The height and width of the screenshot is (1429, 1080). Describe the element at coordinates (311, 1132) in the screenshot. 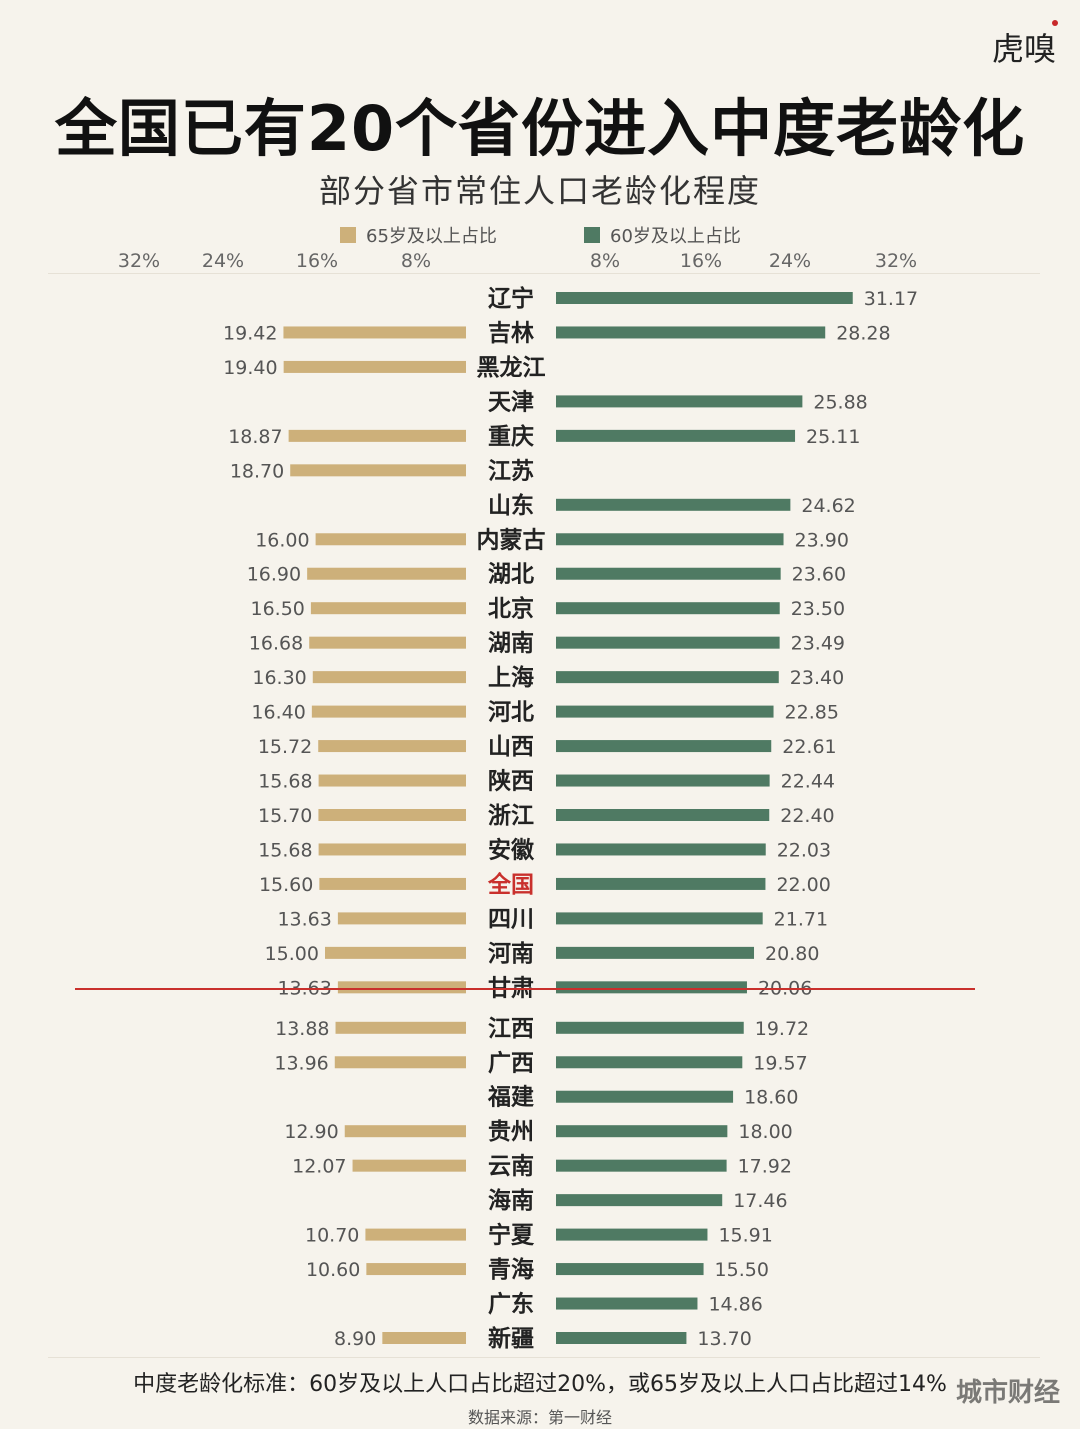

I see `value-label-65: 12.90` at that location.